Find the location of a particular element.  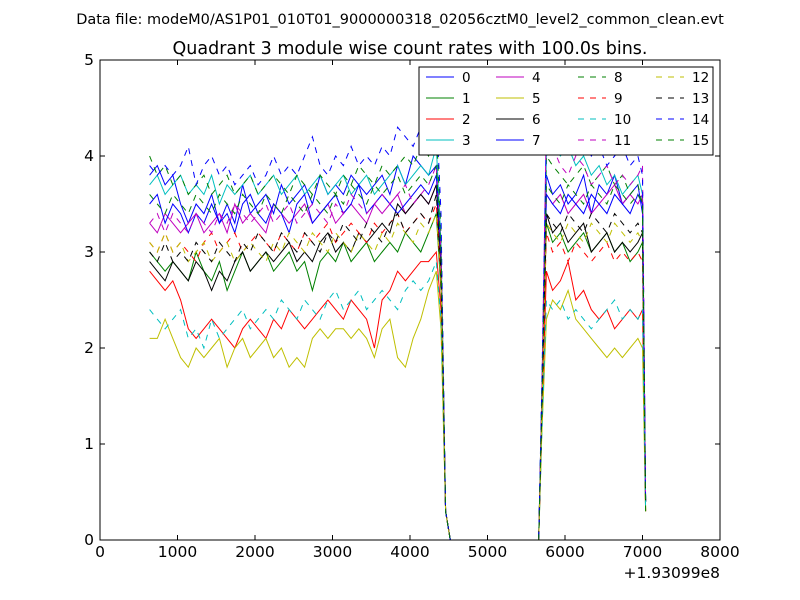

legend-label-2: 2 is located at coordinates (466, 120).